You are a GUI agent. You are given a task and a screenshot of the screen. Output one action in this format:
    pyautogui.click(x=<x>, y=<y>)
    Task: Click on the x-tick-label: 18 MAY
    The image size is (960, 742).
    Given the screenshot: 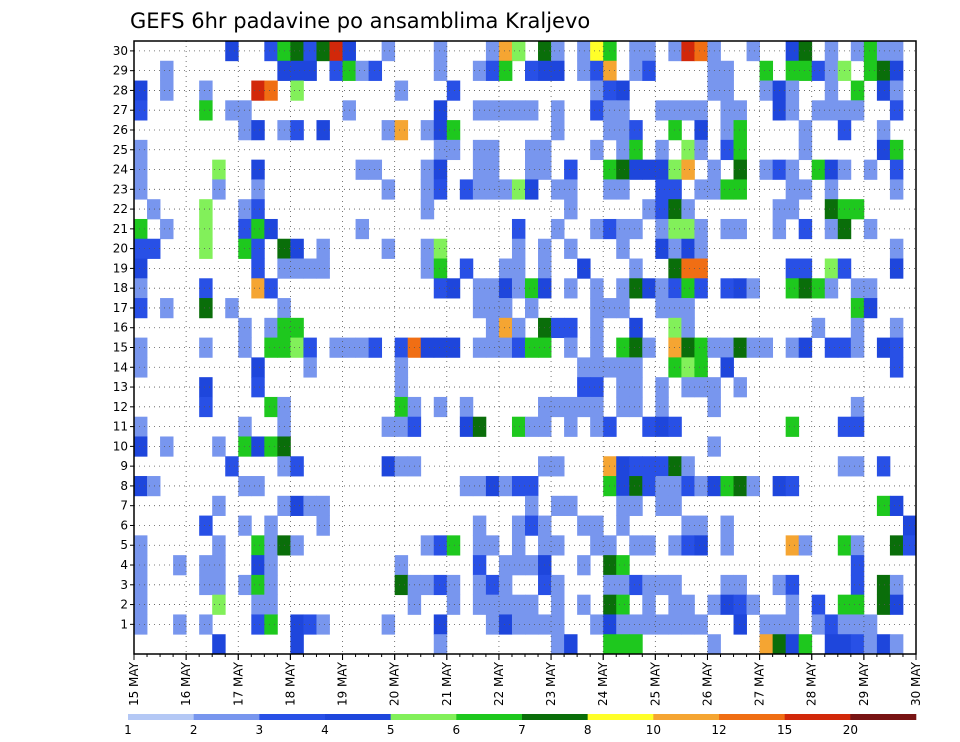 What is the action you would take?
    pyautogui.click(x=290, y=683)
    